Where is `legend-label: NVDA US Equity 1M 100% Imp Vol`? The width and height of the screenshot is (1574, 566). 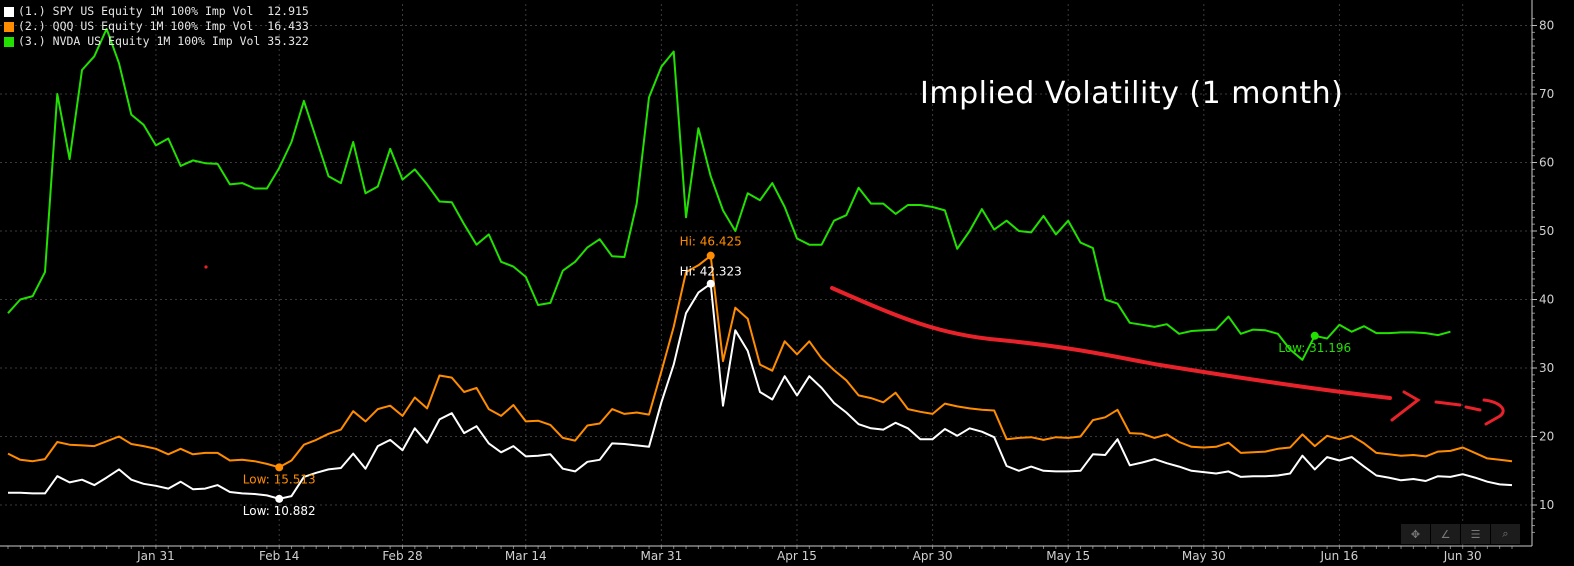 legend-label: NVDA US Equity 1M 100% Imp Vol is located at coordinates (156, 41).